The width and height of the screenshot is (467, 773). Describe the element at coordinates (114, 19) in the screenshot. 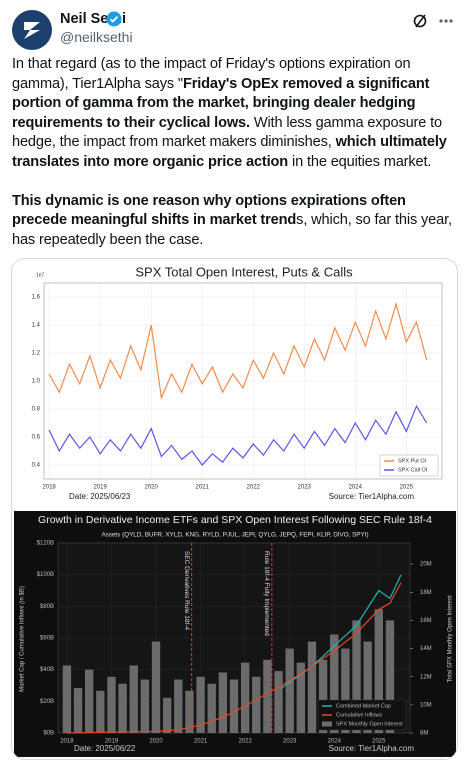

I see `verified-badge` at that location.